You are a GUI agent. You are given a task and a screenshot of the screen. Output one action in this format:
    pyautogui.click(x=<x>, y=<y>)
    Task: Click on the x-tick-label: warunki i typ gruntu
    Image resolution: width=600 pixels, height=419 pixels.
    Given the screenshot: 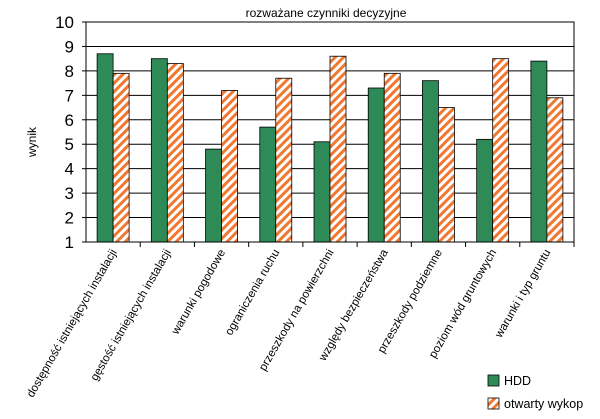 What is the action you would take?
    pyautogui.click(x=523, y=294)
    